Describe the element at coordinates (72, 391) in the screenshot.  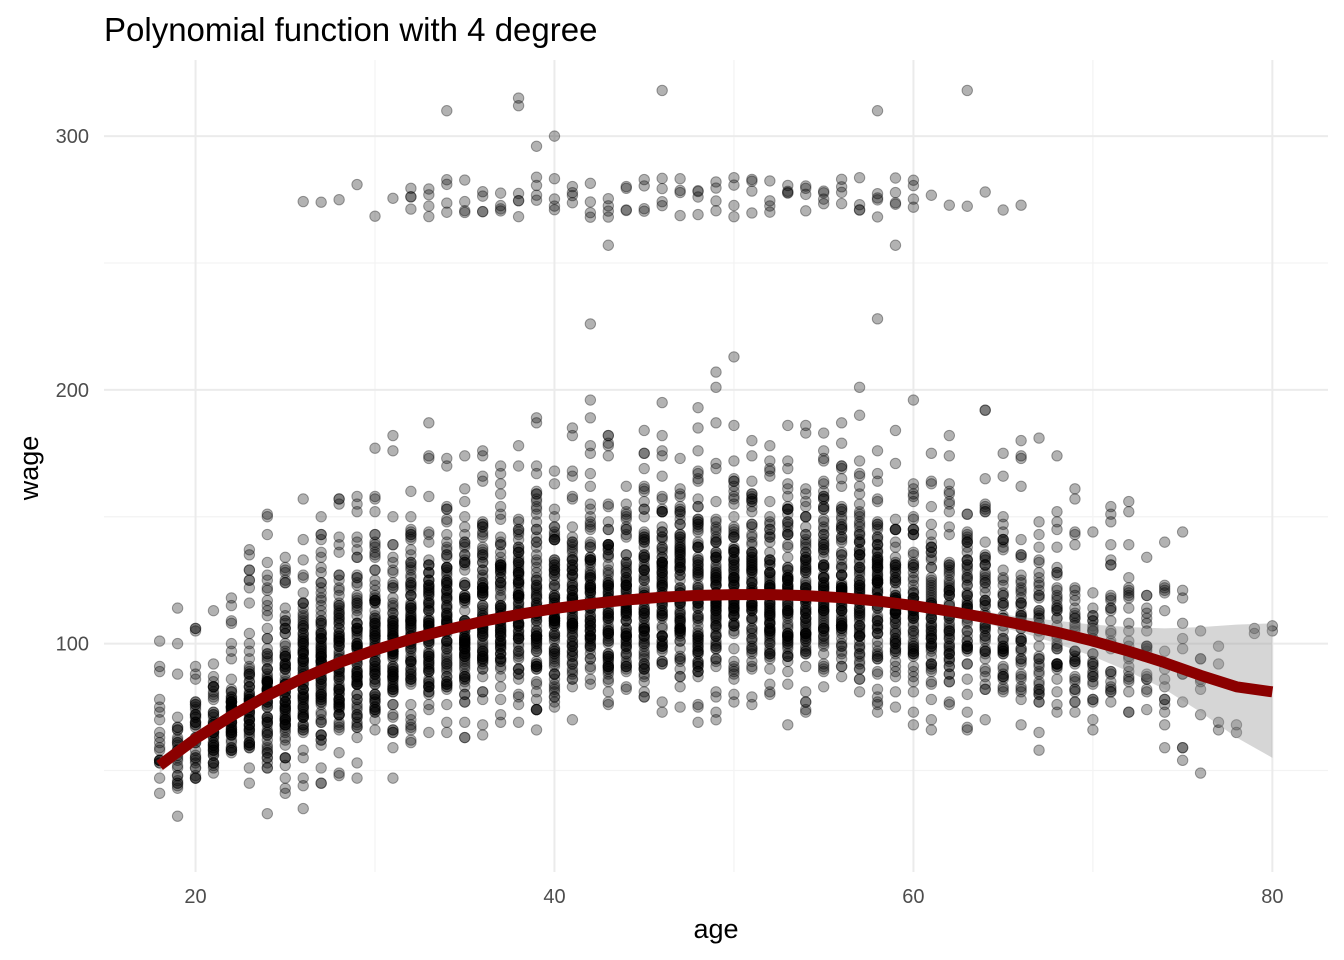
I see `y-tick-label: 200` at that location.